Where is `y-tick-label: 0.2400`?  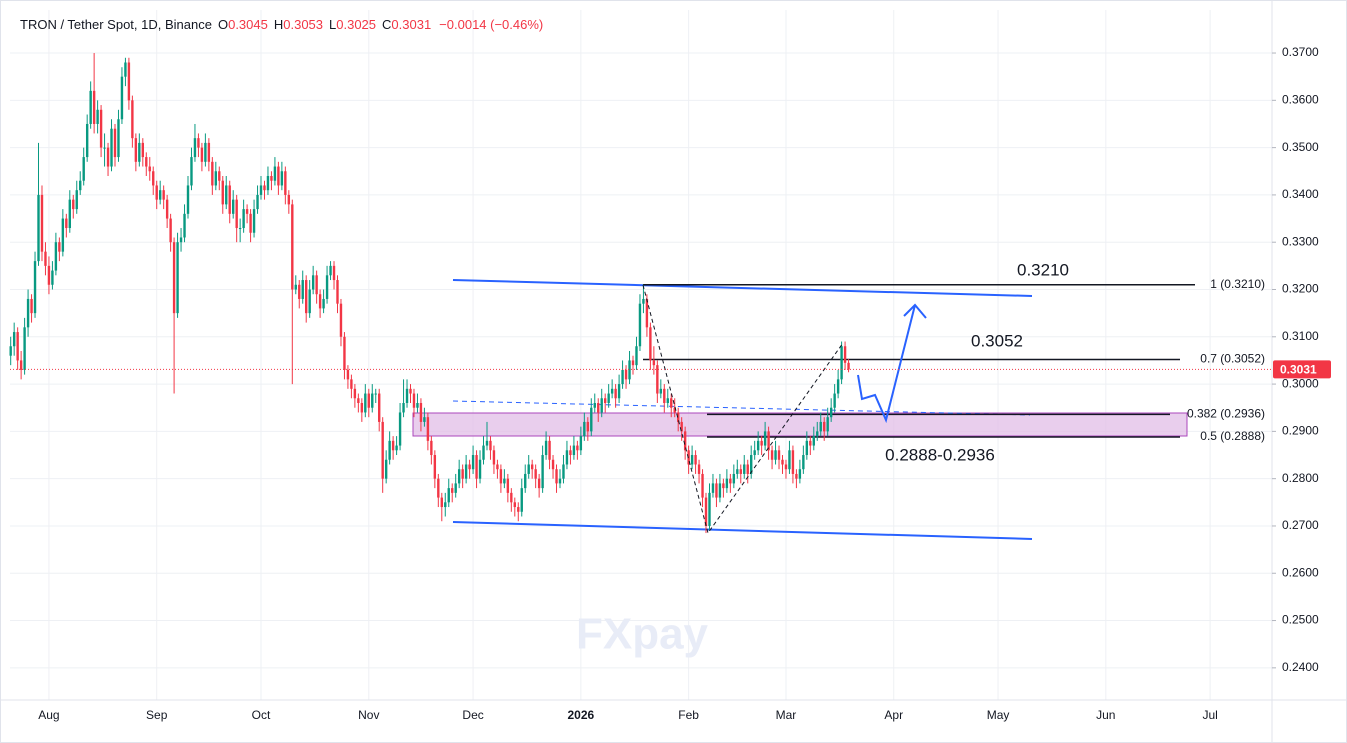 y-tick-label: 0.2400 is located at coordinates (1300, 667).